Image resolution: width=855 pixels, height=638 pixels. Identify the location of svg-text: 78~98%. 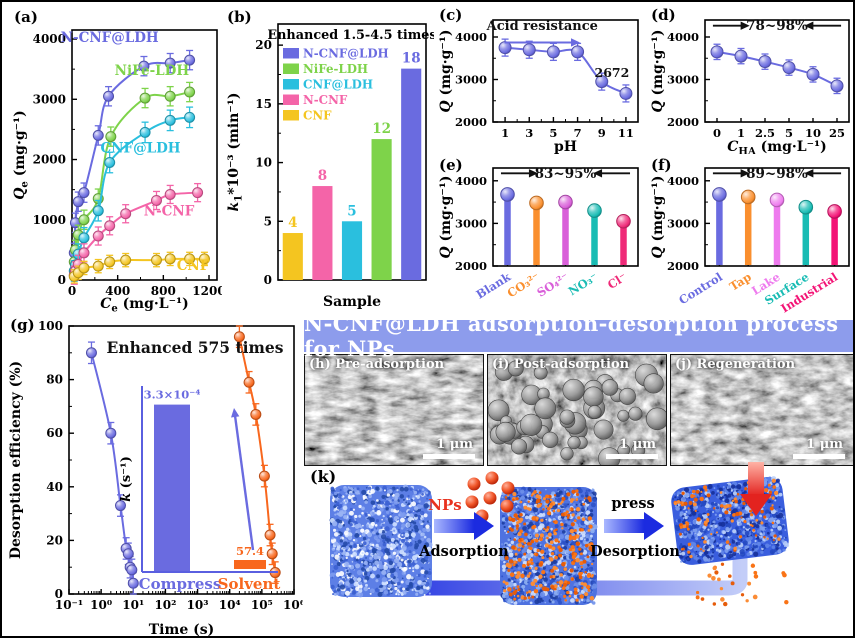
(777, 26).